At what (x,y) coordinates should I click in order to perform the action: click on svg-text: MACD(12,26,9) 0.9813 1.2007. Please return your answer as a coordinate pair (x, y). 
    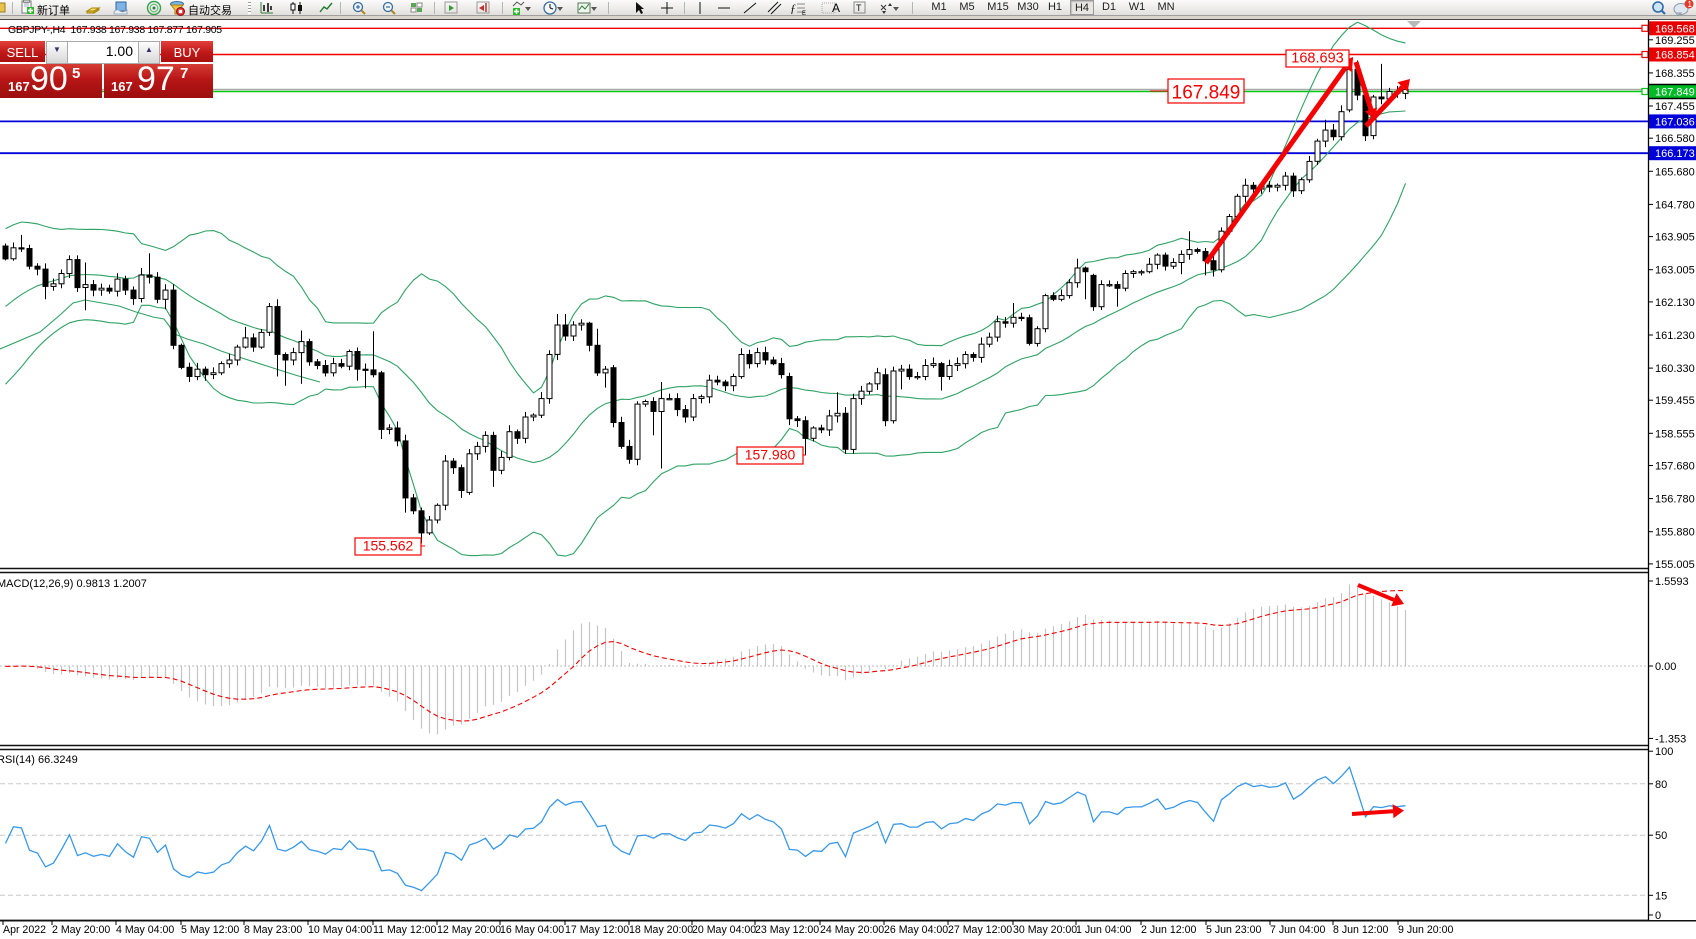
    Looking at the image, I should click on (73, 584).